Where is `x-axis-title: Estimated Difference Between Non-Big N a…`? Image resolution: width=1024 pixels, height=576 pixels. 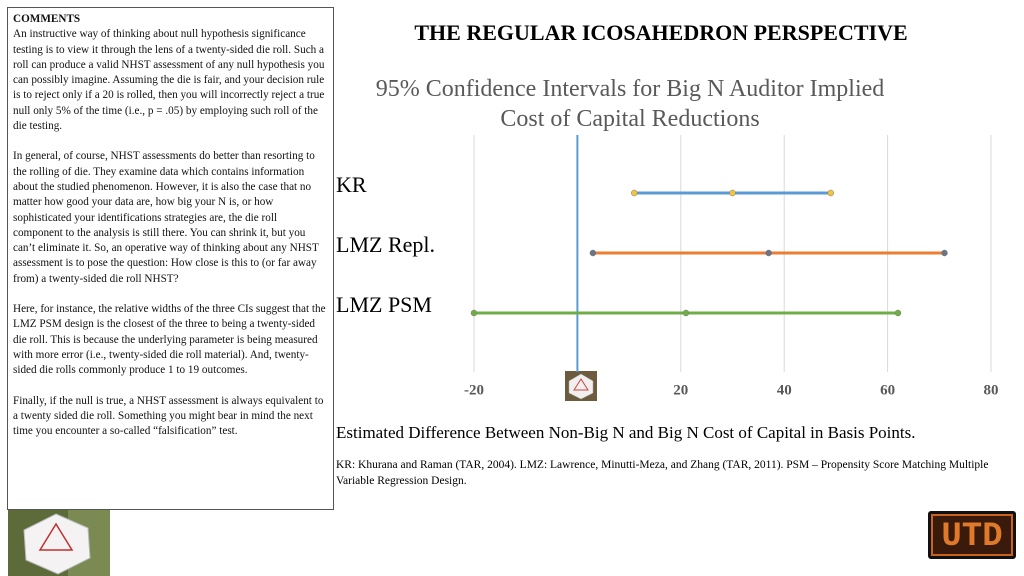 x-axis-title: Estimated Difference Between Non-Big N a… is located at coordinates (626, 432).